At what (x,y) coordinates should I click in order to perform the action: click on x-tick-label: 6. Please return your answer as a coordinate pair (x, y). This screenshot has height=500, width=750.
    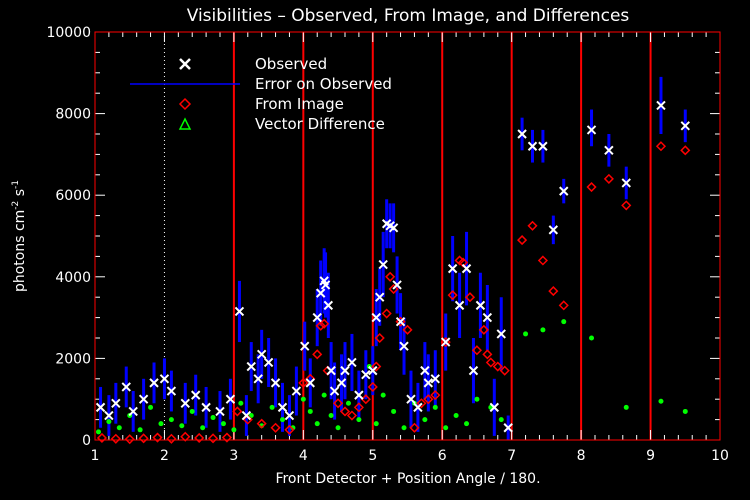
    Looking at the image, I should click on (442, 456).